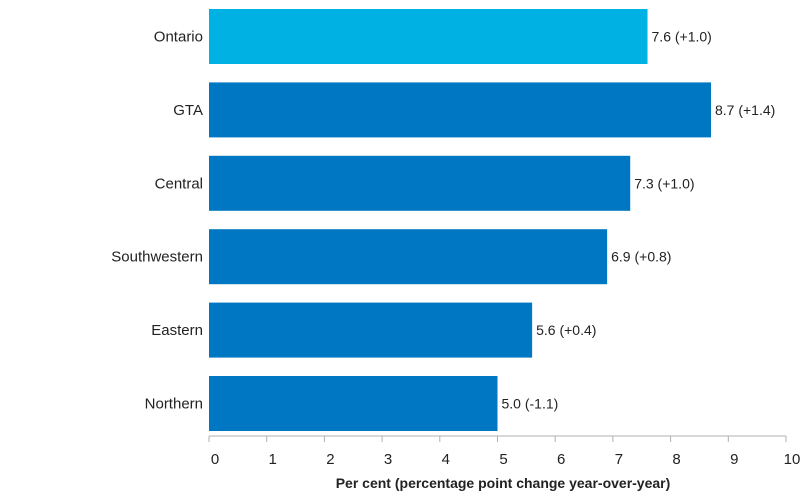 The width and height of the screenshot is (800, 500). I want to click on x-tick-label-4: 4, so click(446, 459).